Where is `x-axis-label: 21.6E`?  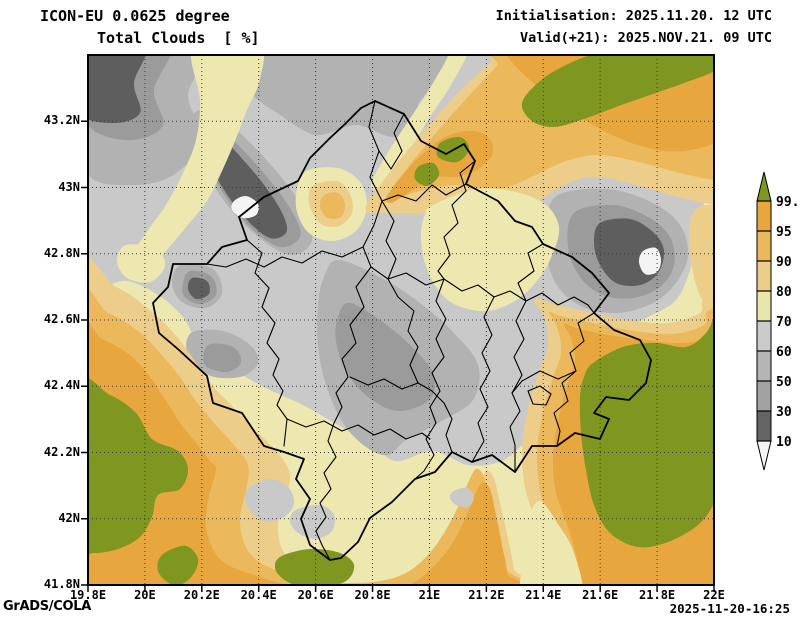 x-axis-label: 21.6E is located at coordinates (600, 595).